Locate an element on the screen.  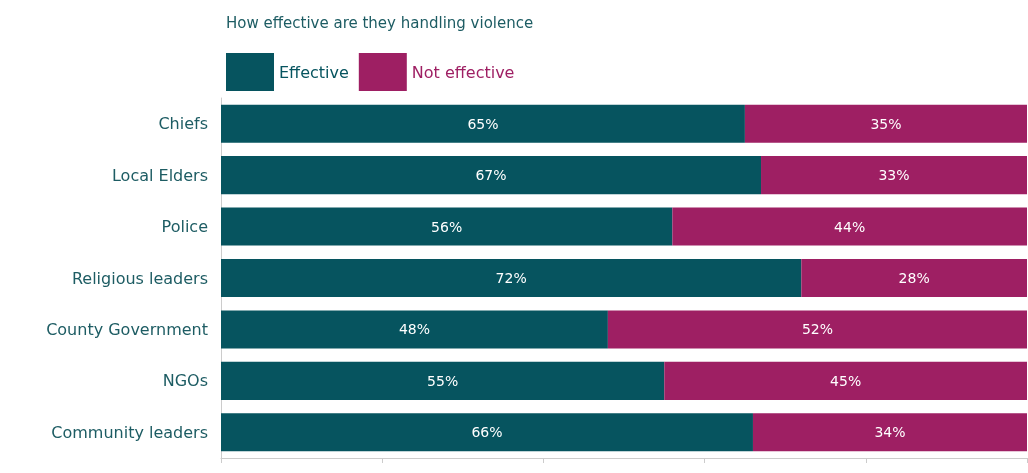
data-label: 45% is located at coordinates (846, 380).